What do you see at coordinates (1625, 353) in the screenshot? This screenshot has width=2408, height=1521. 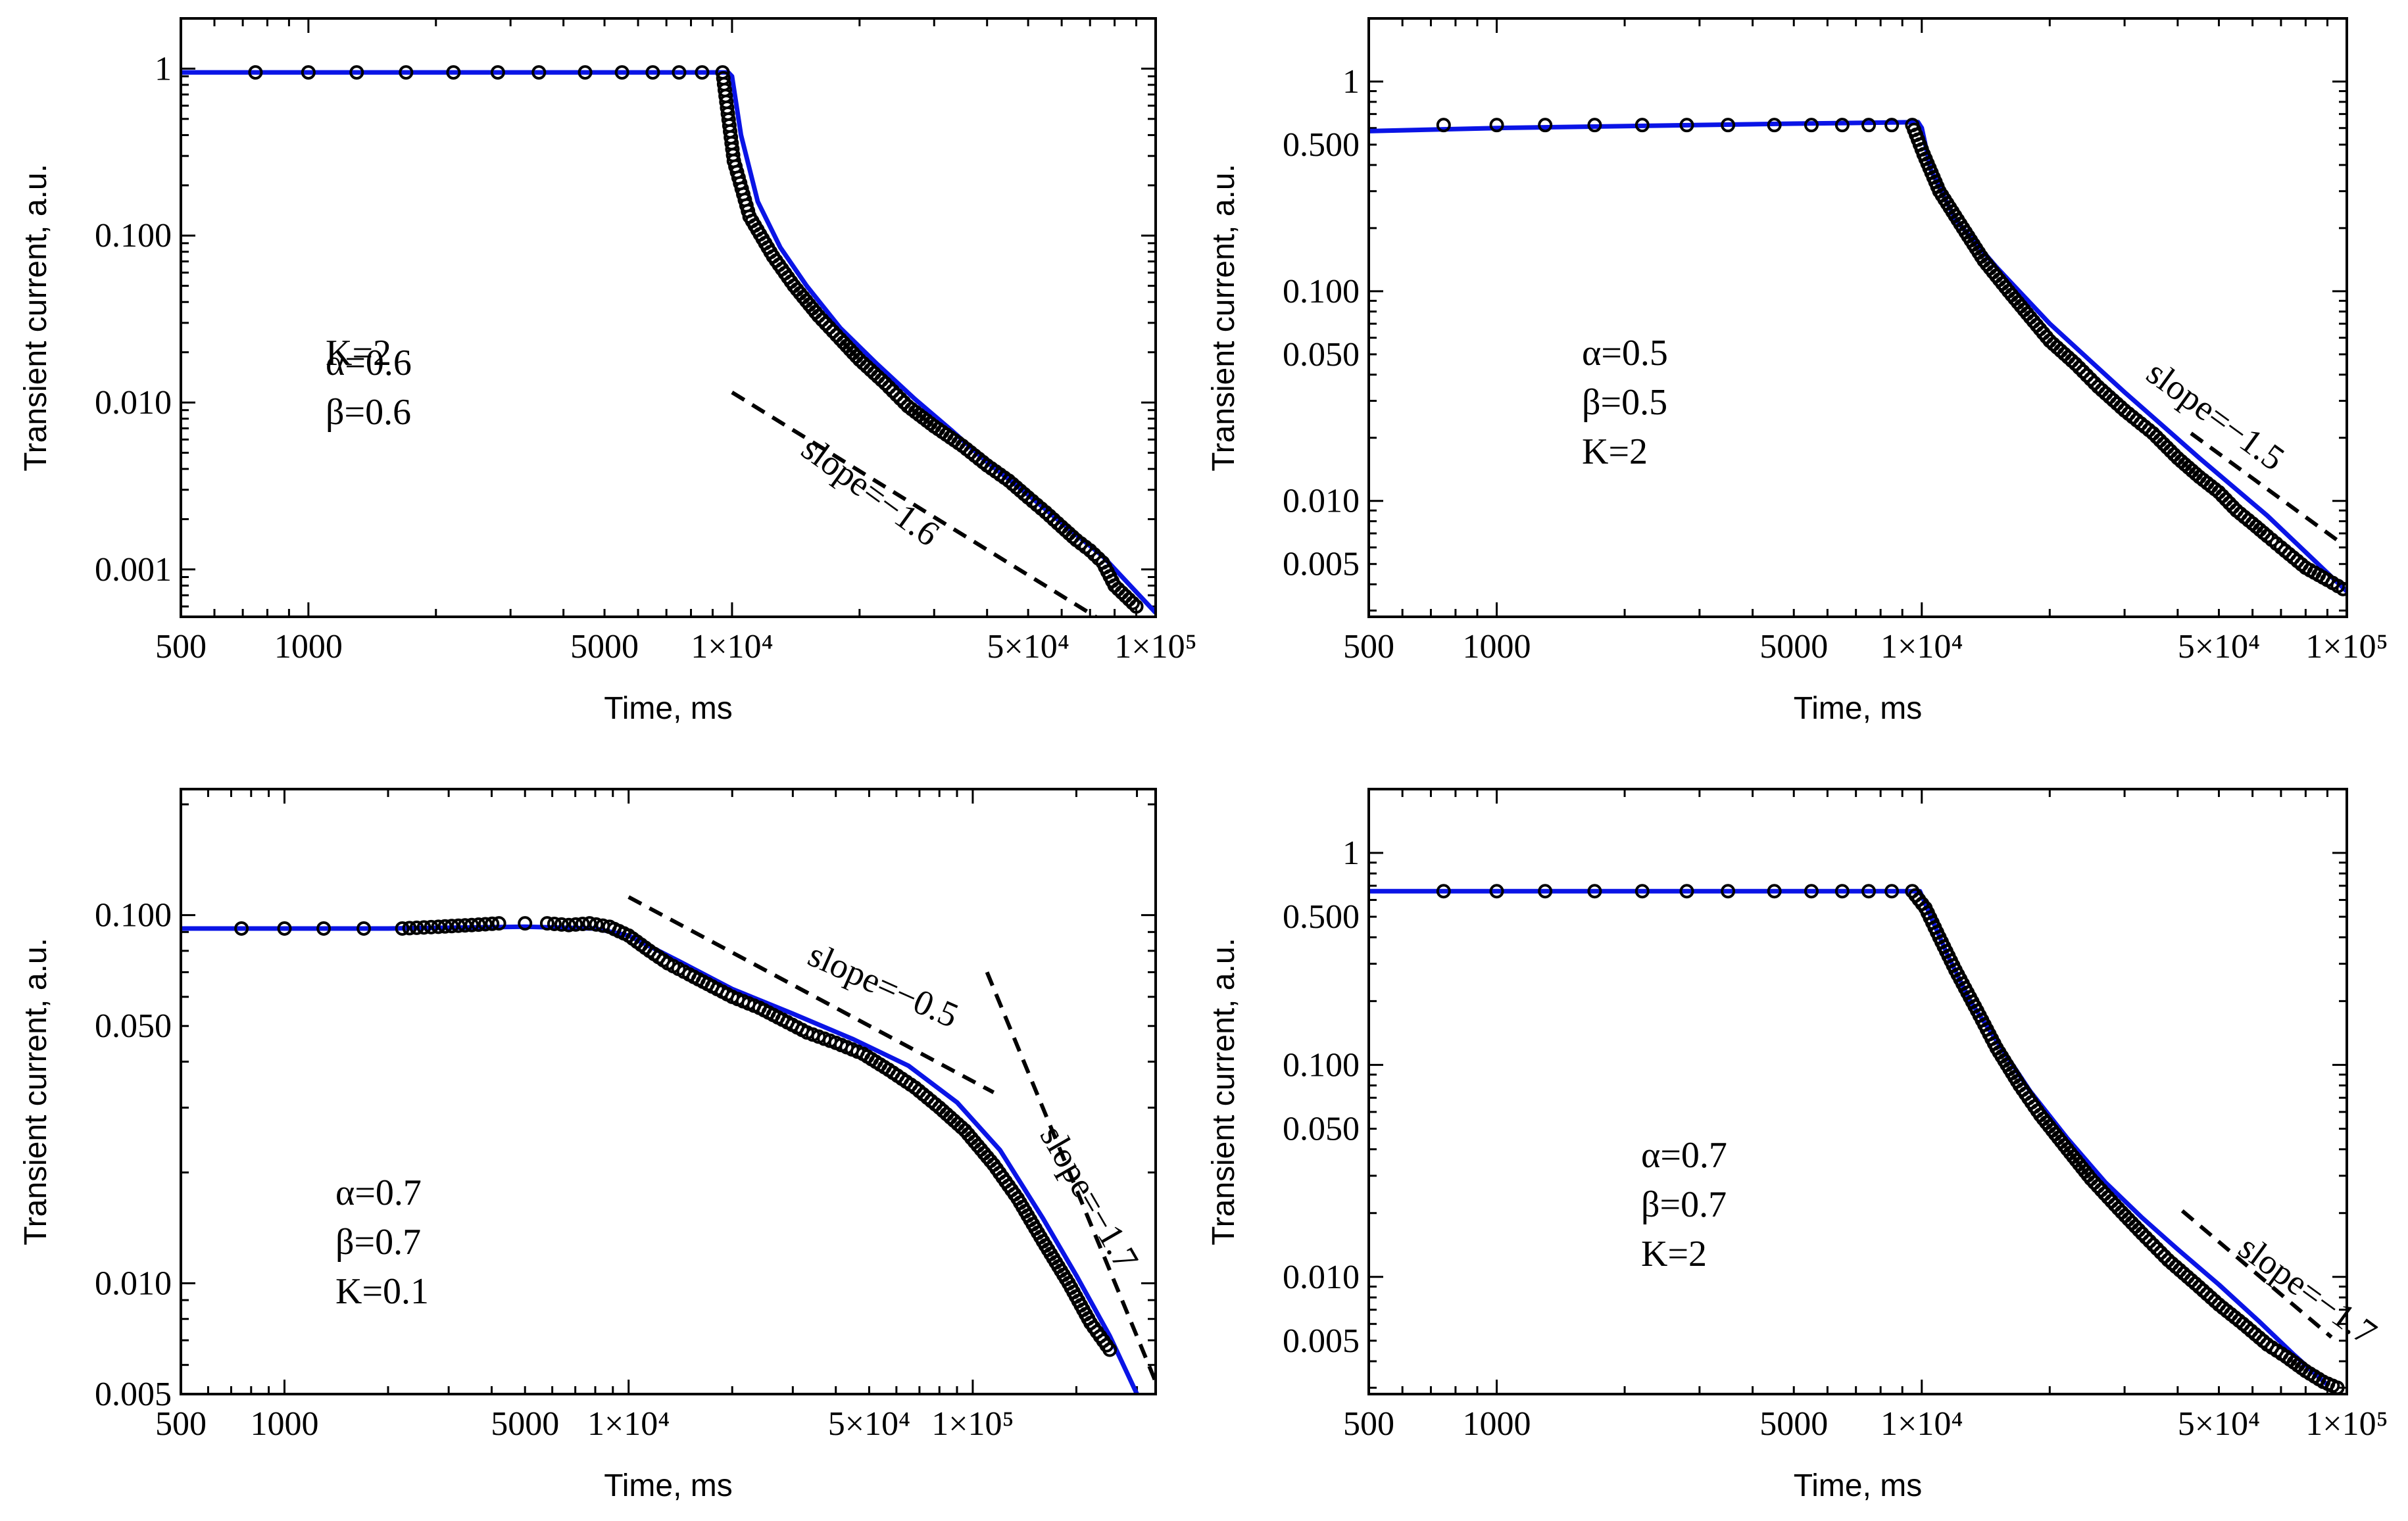 I see `param-alpha: α=0.5` at bounding box center [1625, 353].